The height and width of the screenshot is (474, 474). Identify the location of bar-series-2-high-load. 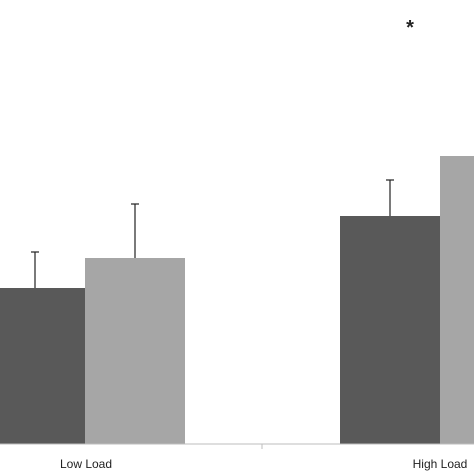
(457, 300).